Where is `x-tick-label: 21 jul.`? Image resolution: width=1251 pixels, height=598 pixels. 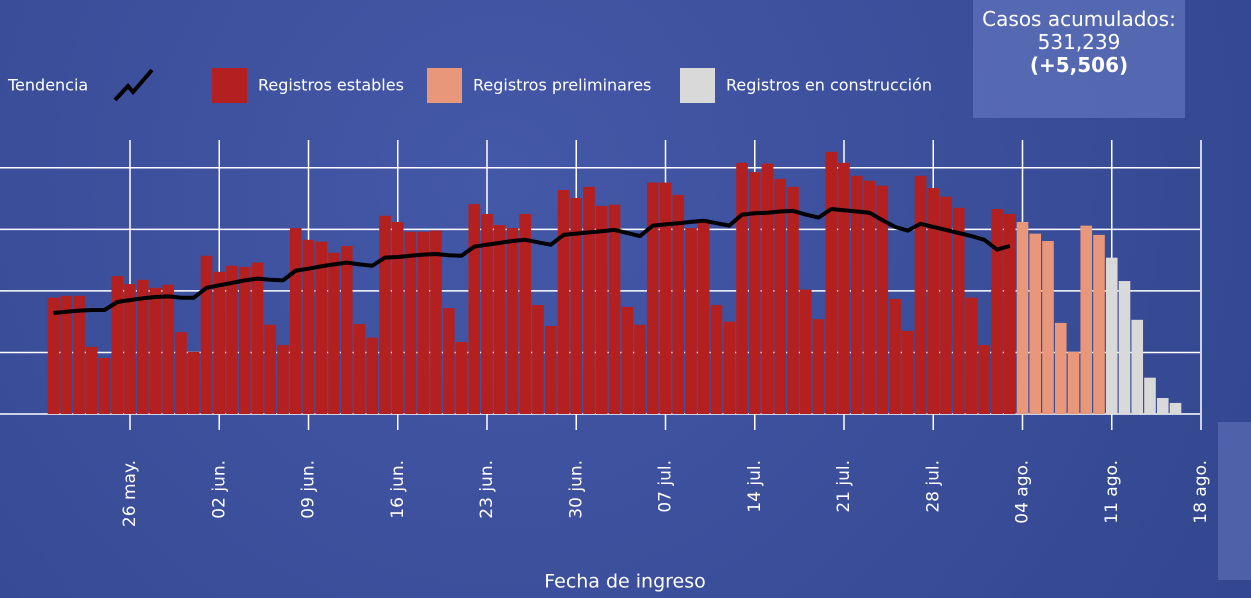
x-tick-label: 21 jul. is located at coordinates (844, 486).